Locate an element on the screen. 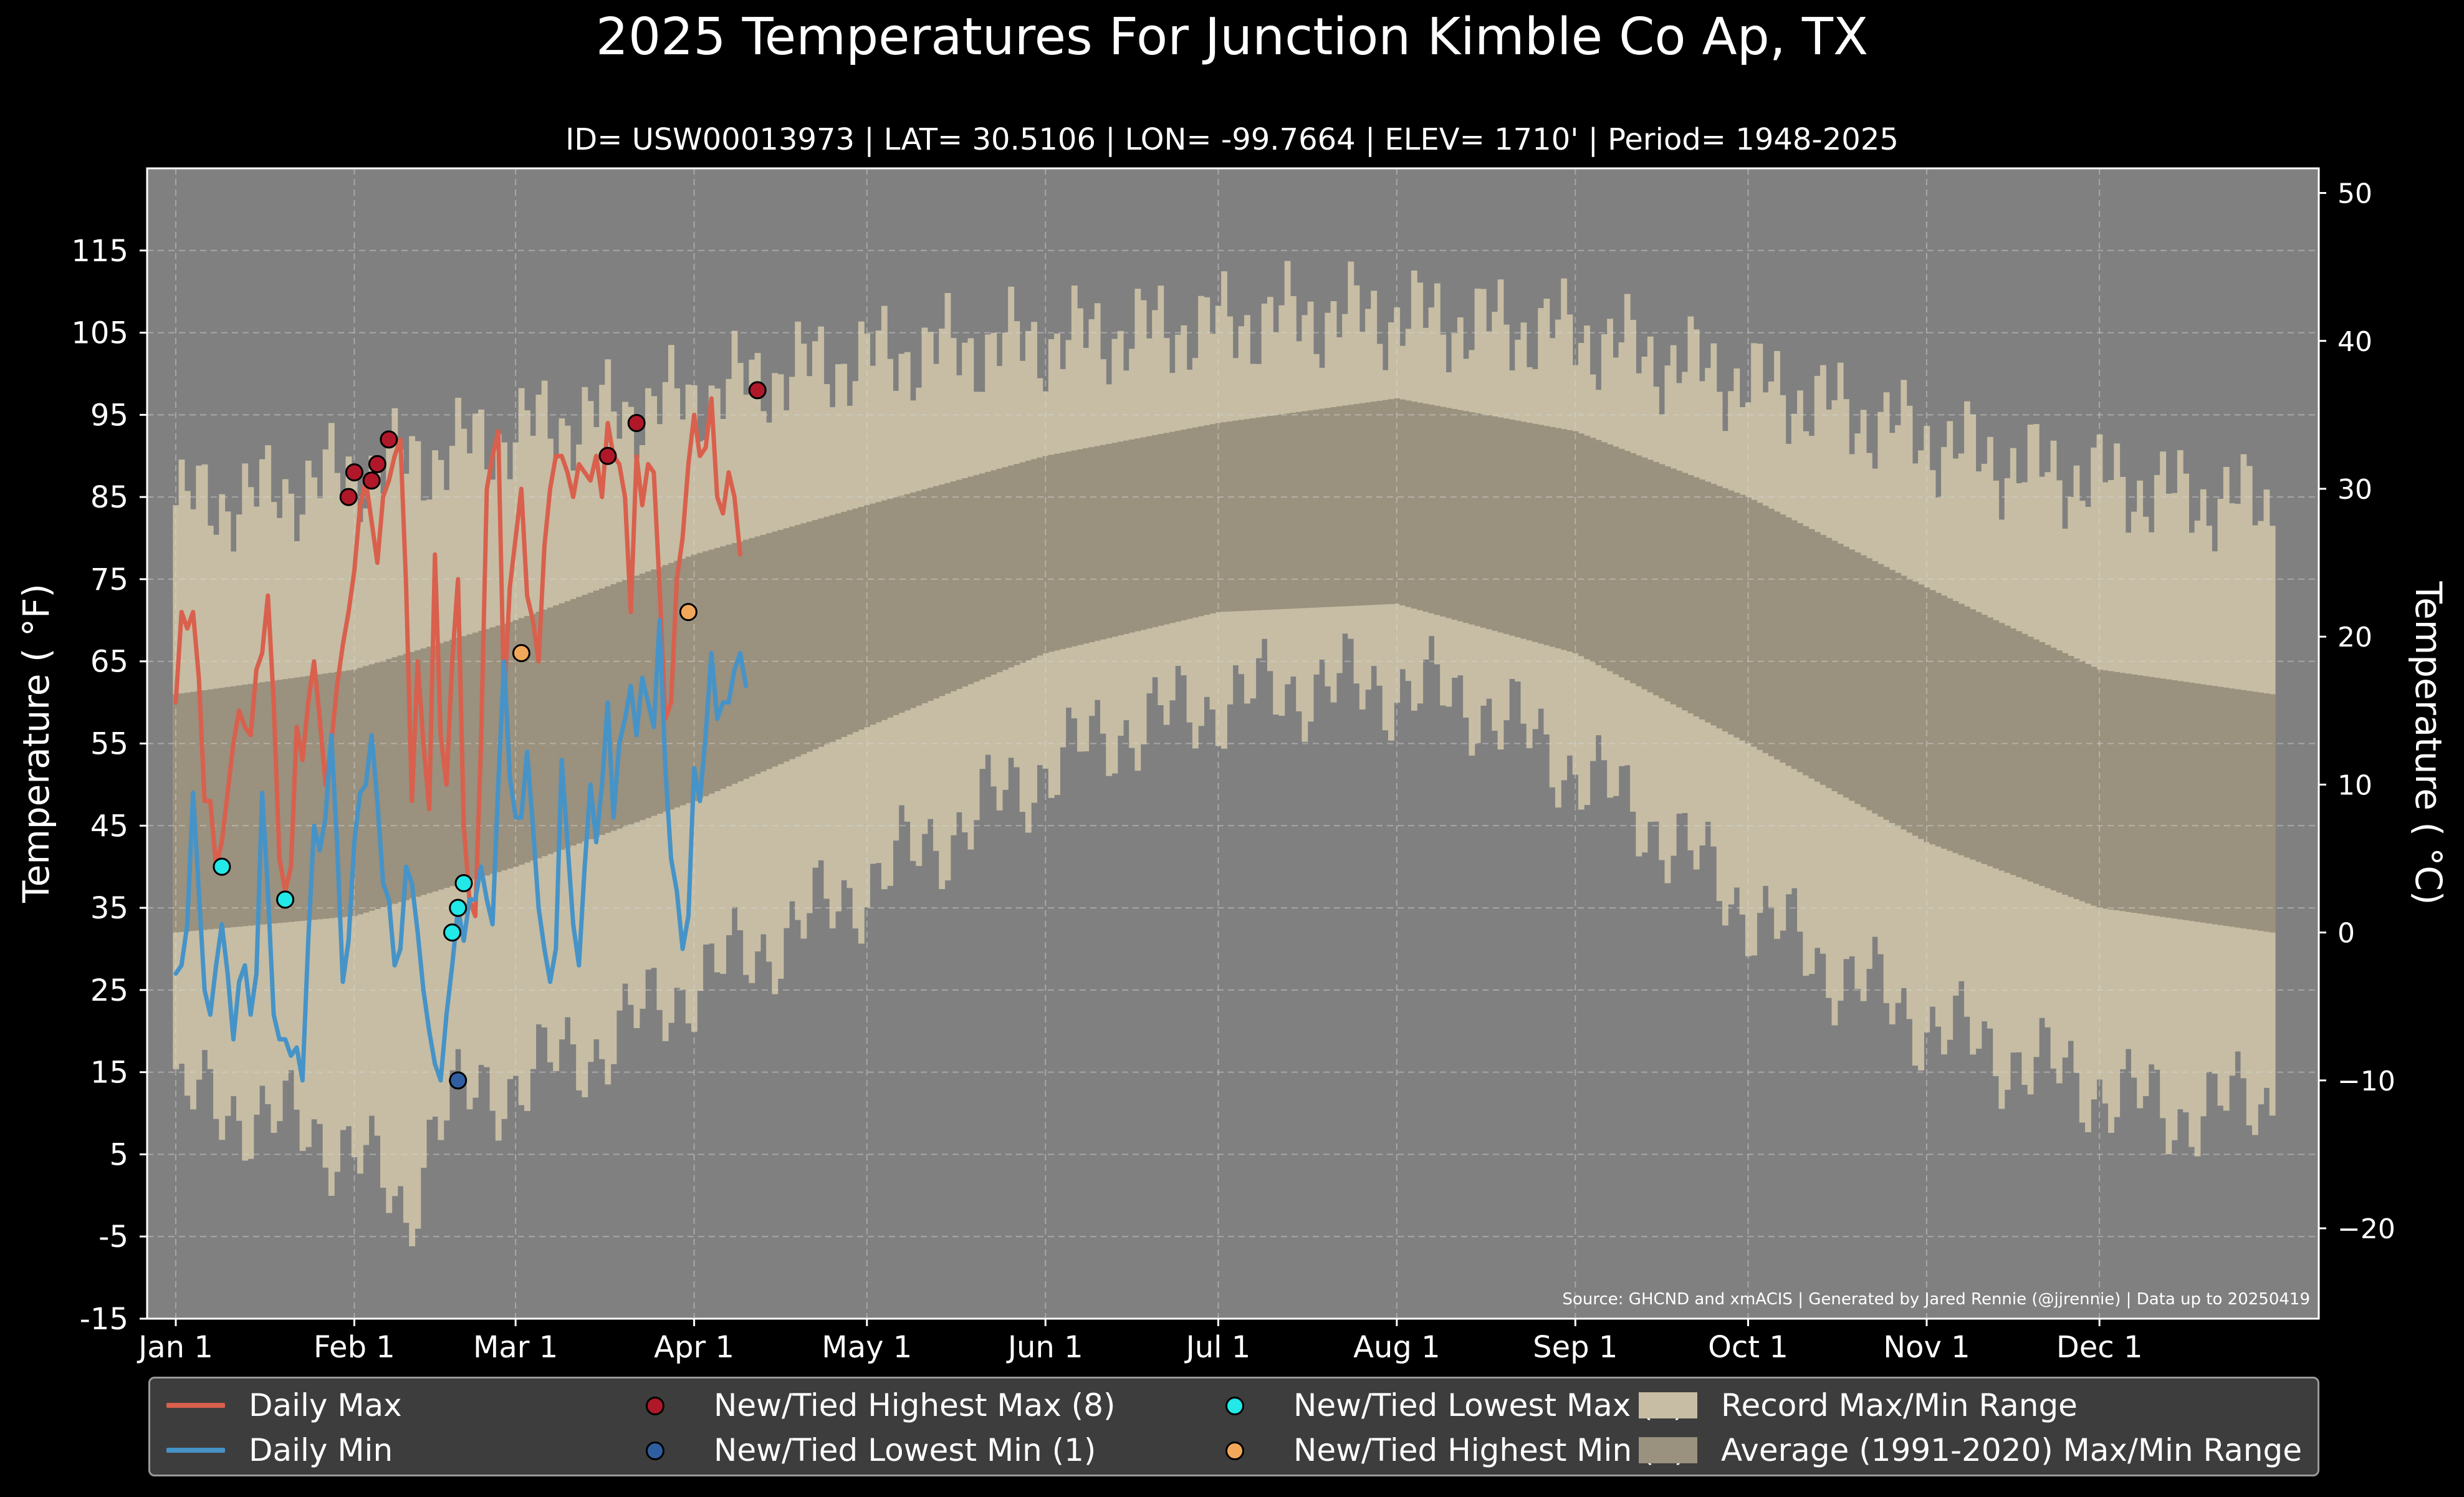 Image resolution: width=2464 pixels, height=1497 pixels. y-tick-label: 105 is located at coordinates (100, 333).